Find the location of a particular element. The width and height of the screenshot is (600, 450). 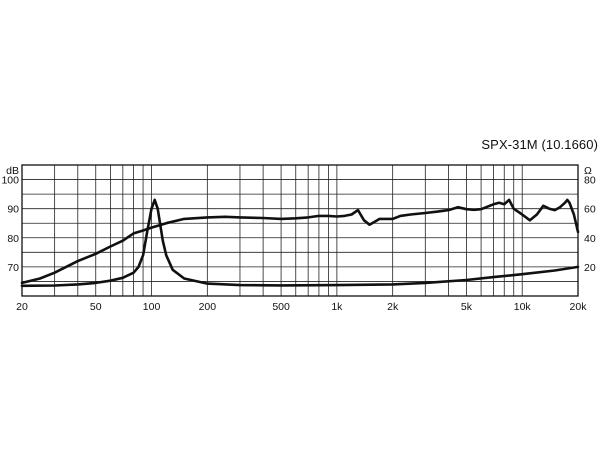

x-tick-label: 1k is located at coordinates (337, 307).